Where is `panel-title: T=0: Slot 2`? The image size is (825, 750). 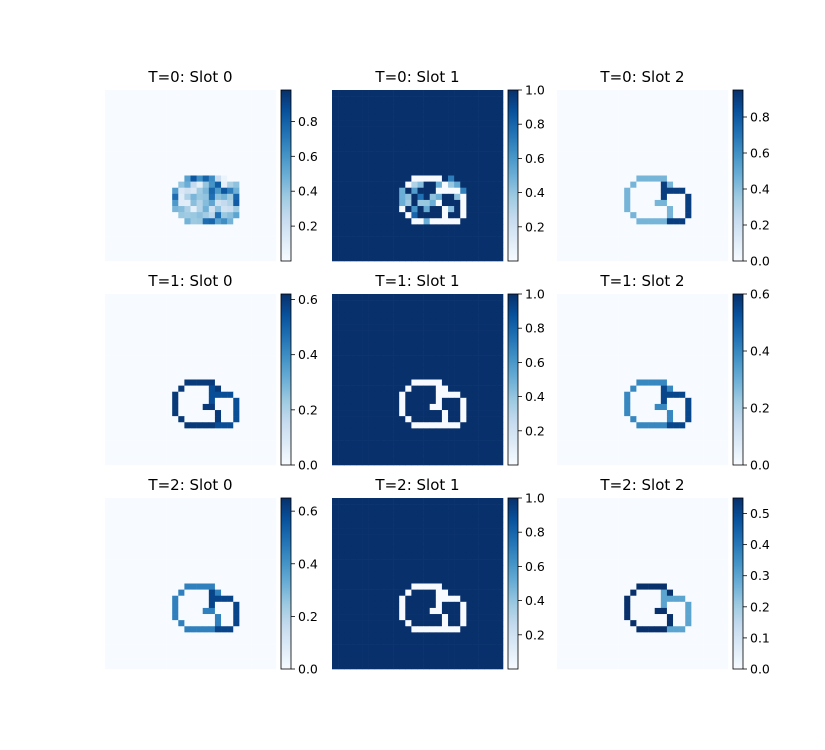 panel-title: T=0: Slot 2 is located at coordinates (641, 77).